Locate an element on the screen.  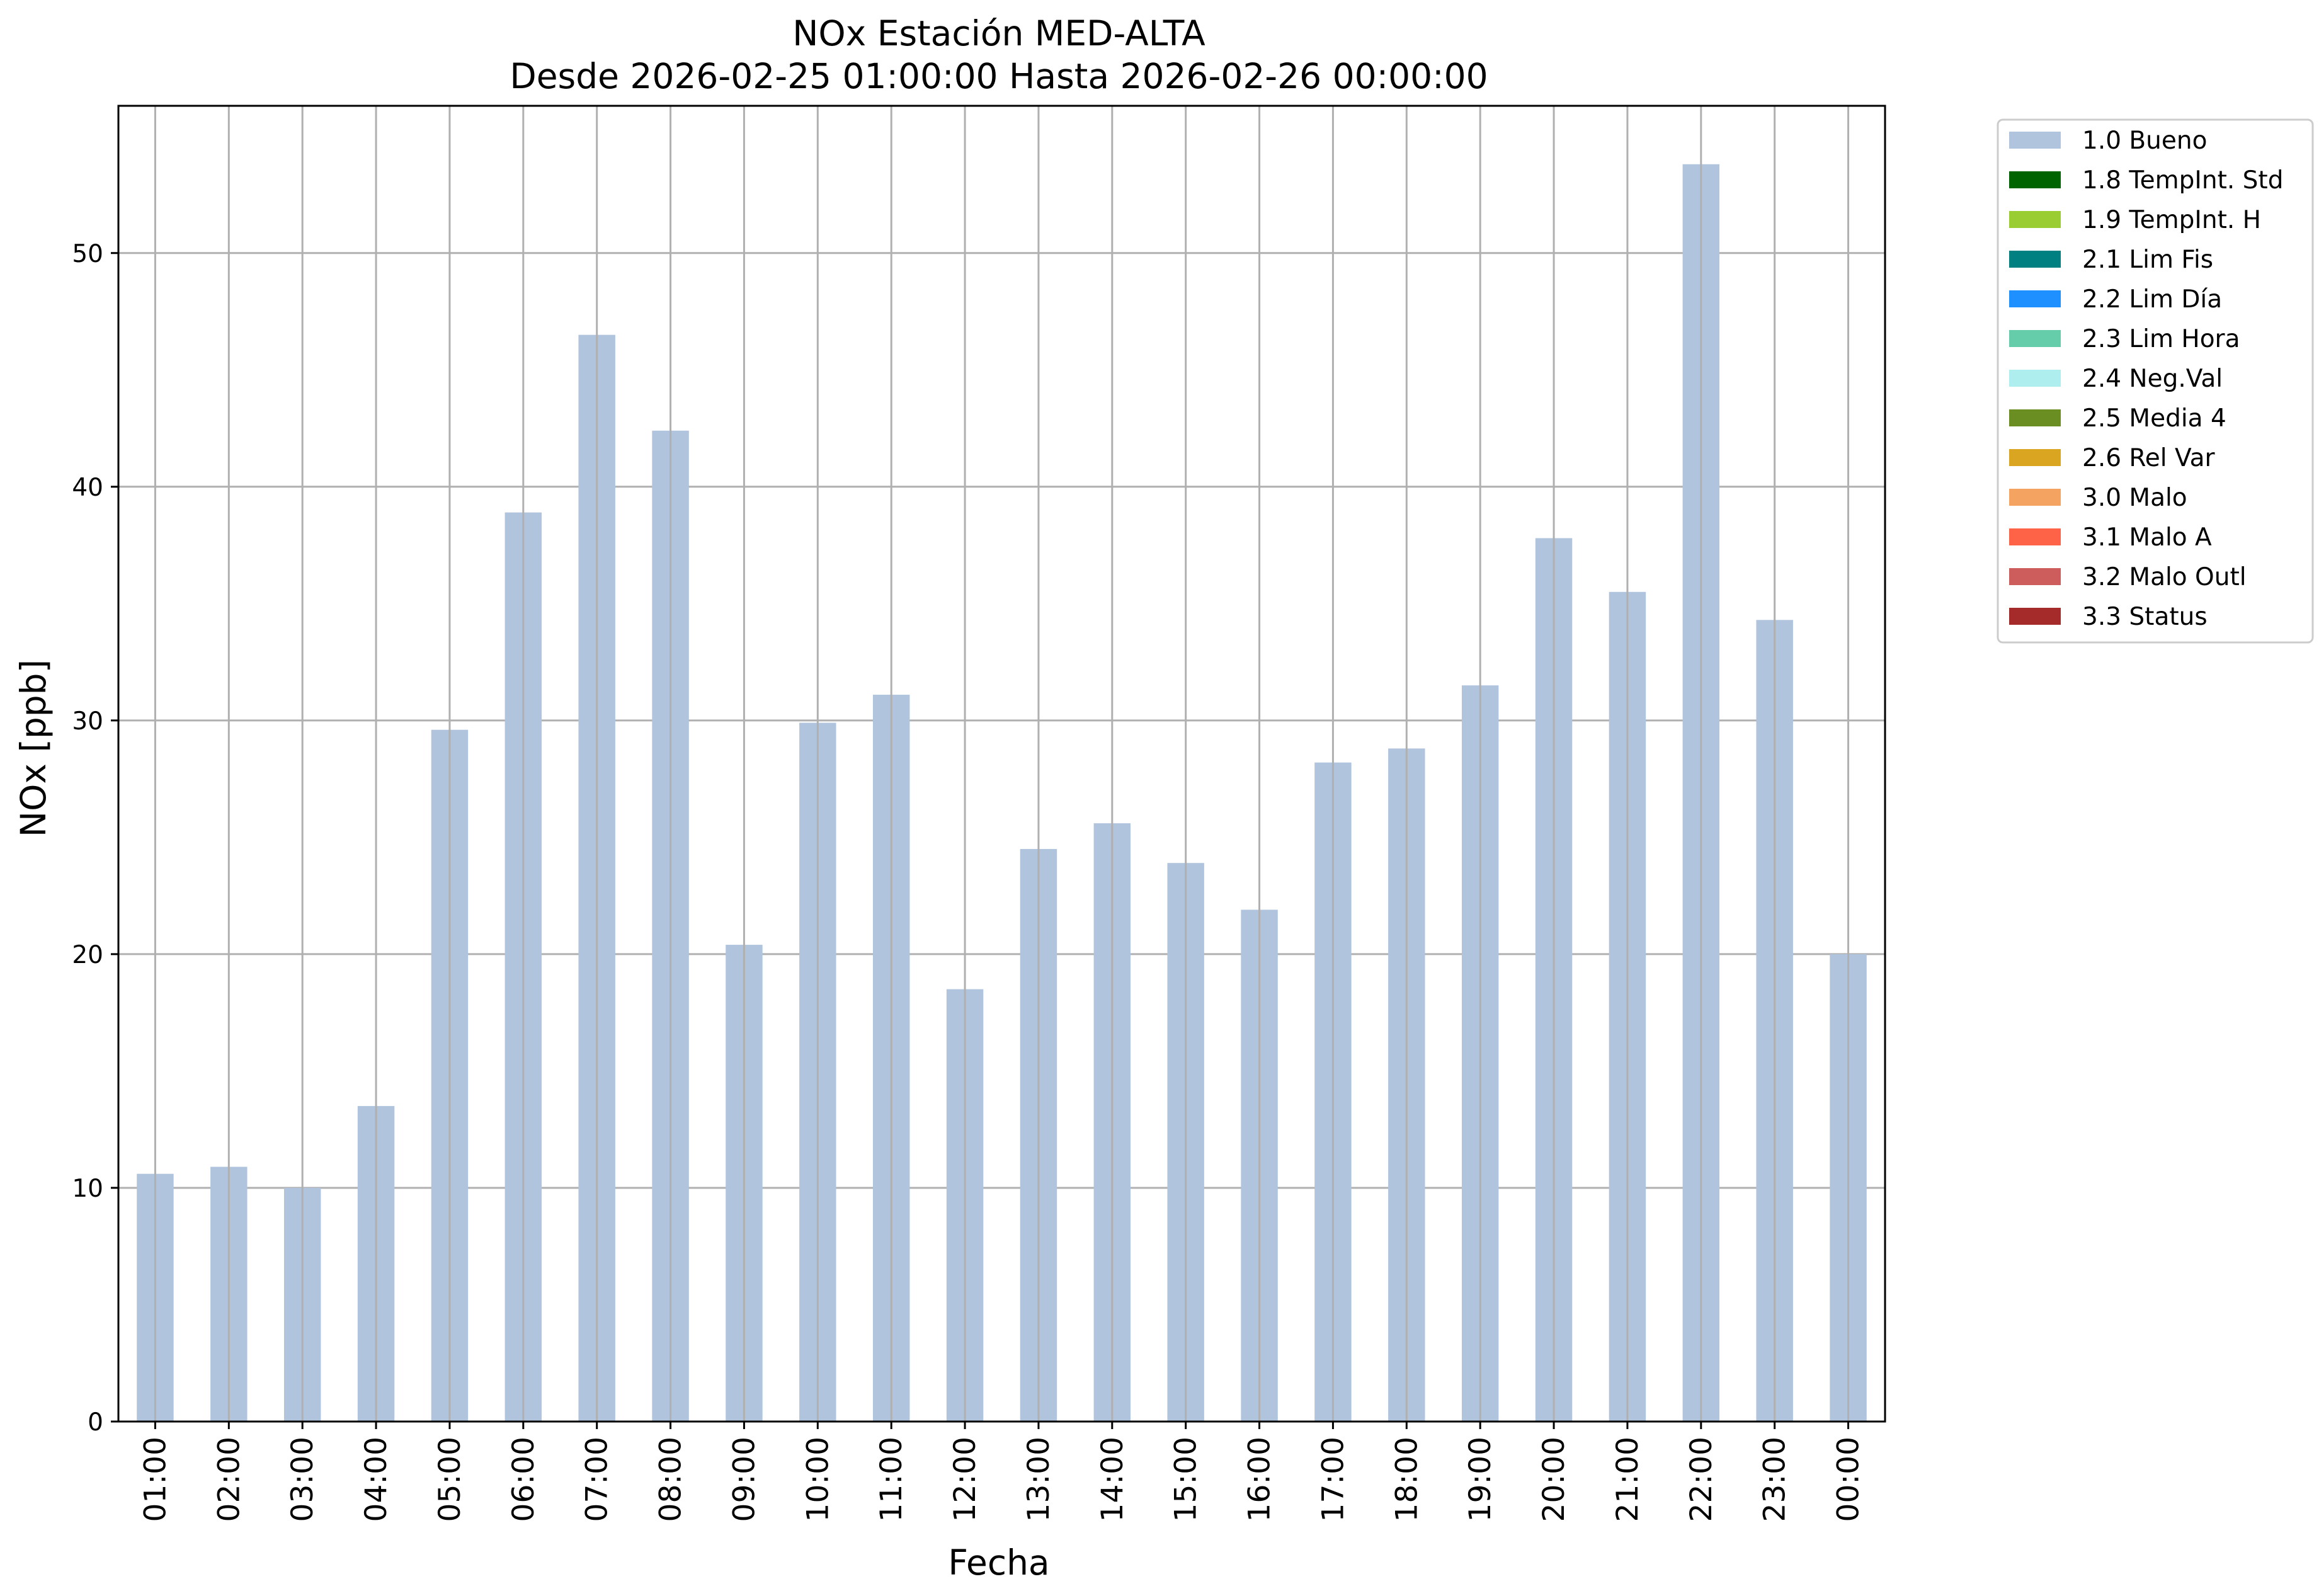
x-tick-label: 00:00 is located at coordinates (1849, 1479).